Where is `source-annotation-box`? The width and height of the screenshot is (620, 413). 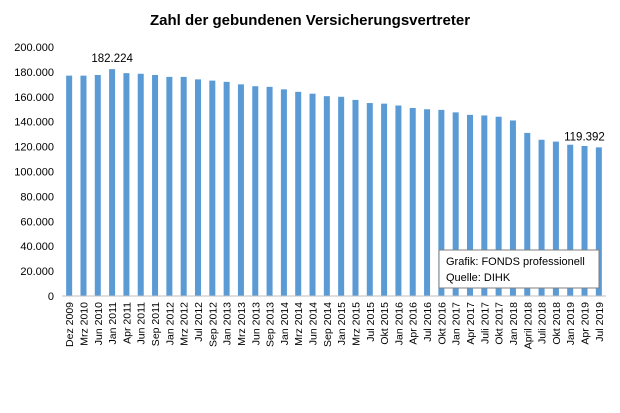
source-annotation-box is located at coordinates (519, 269).